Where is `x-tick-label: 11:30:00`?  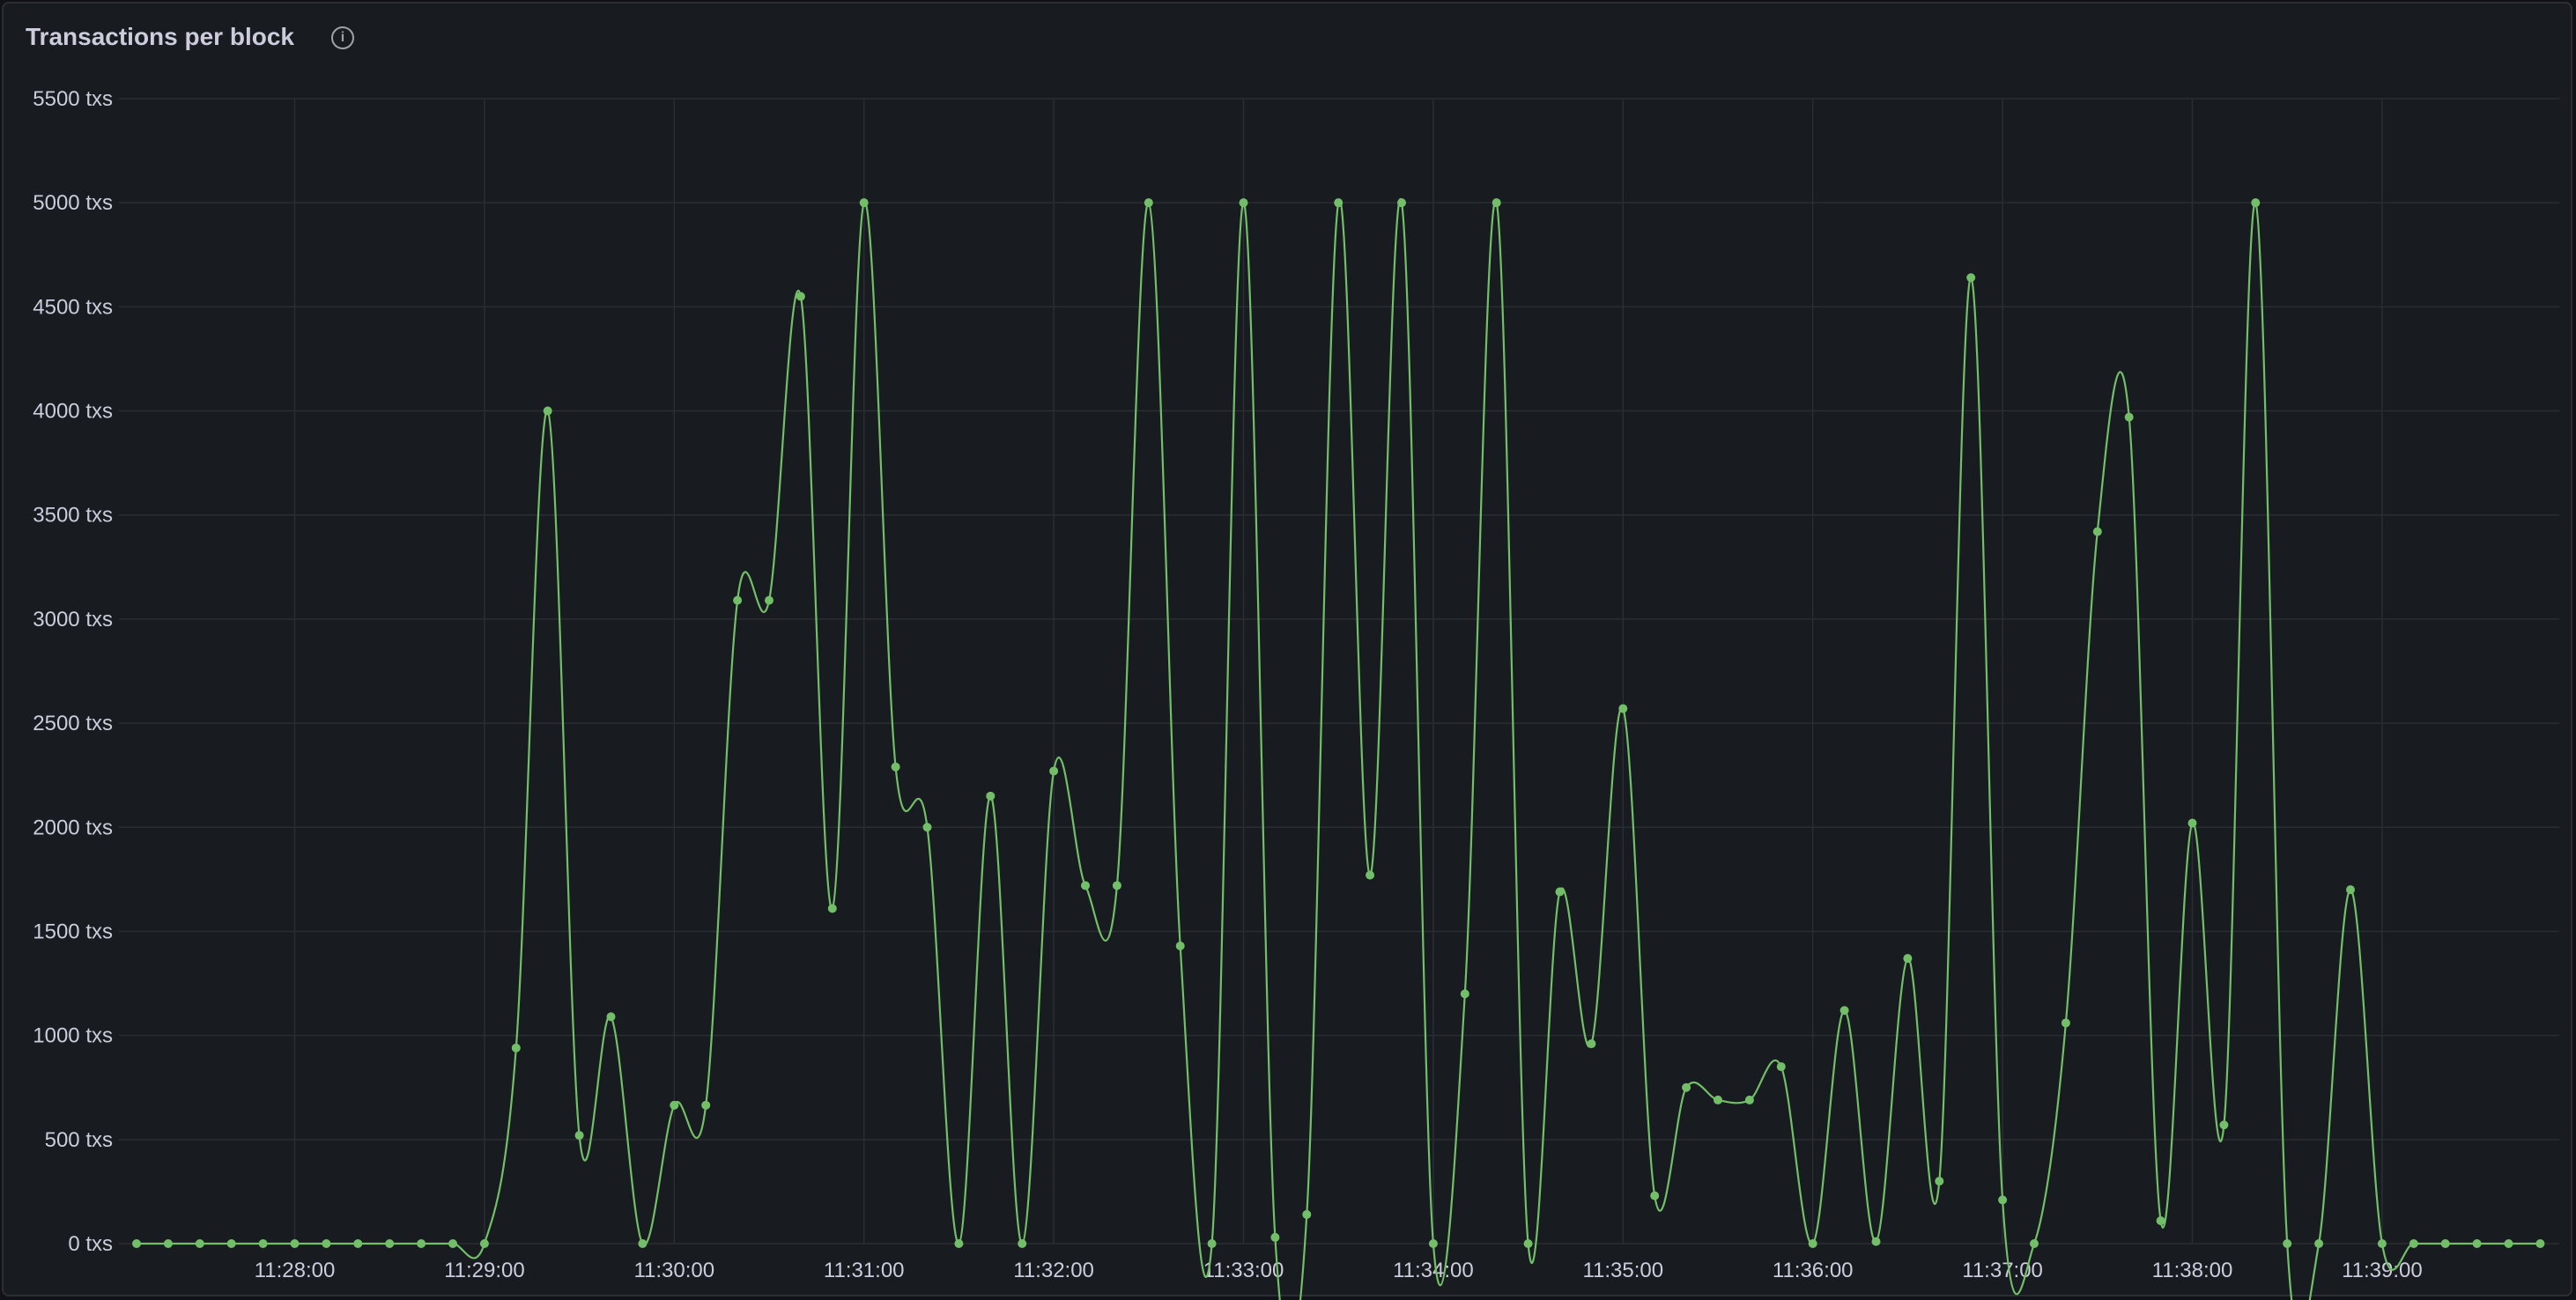 x-tick-label: 11:30:00 is located at coordinates (673, 1270).